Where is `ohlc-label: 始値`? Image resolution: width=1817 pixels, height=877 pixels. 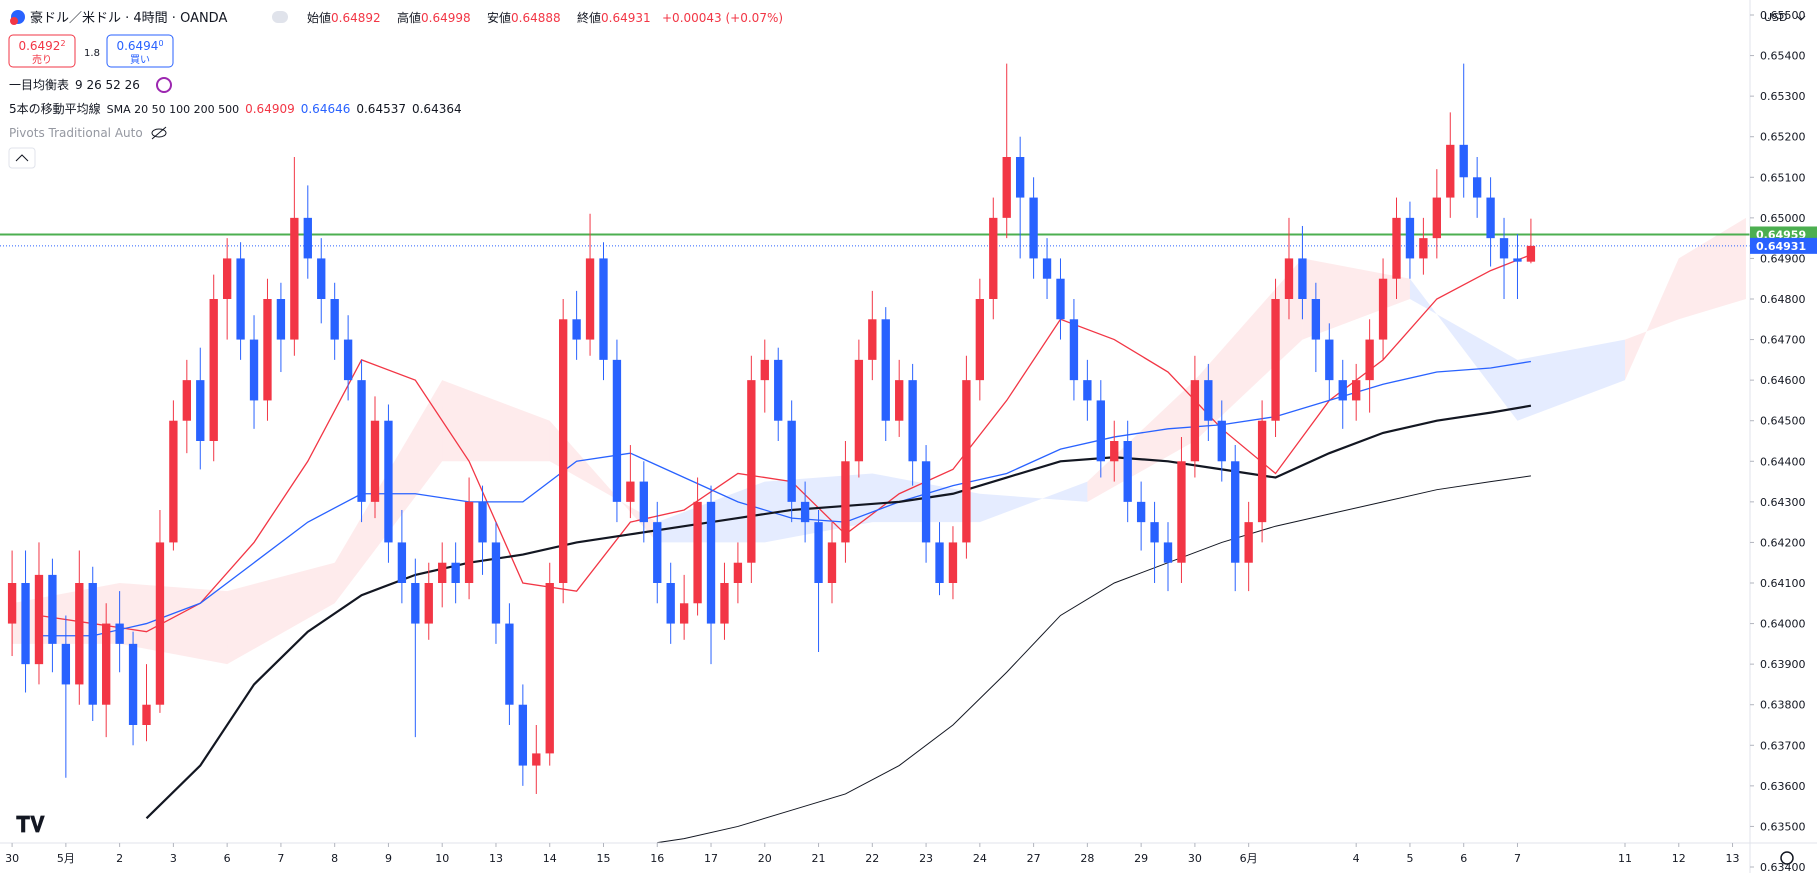
ohlc-label: 始値 is located at coordinates (319, 17).